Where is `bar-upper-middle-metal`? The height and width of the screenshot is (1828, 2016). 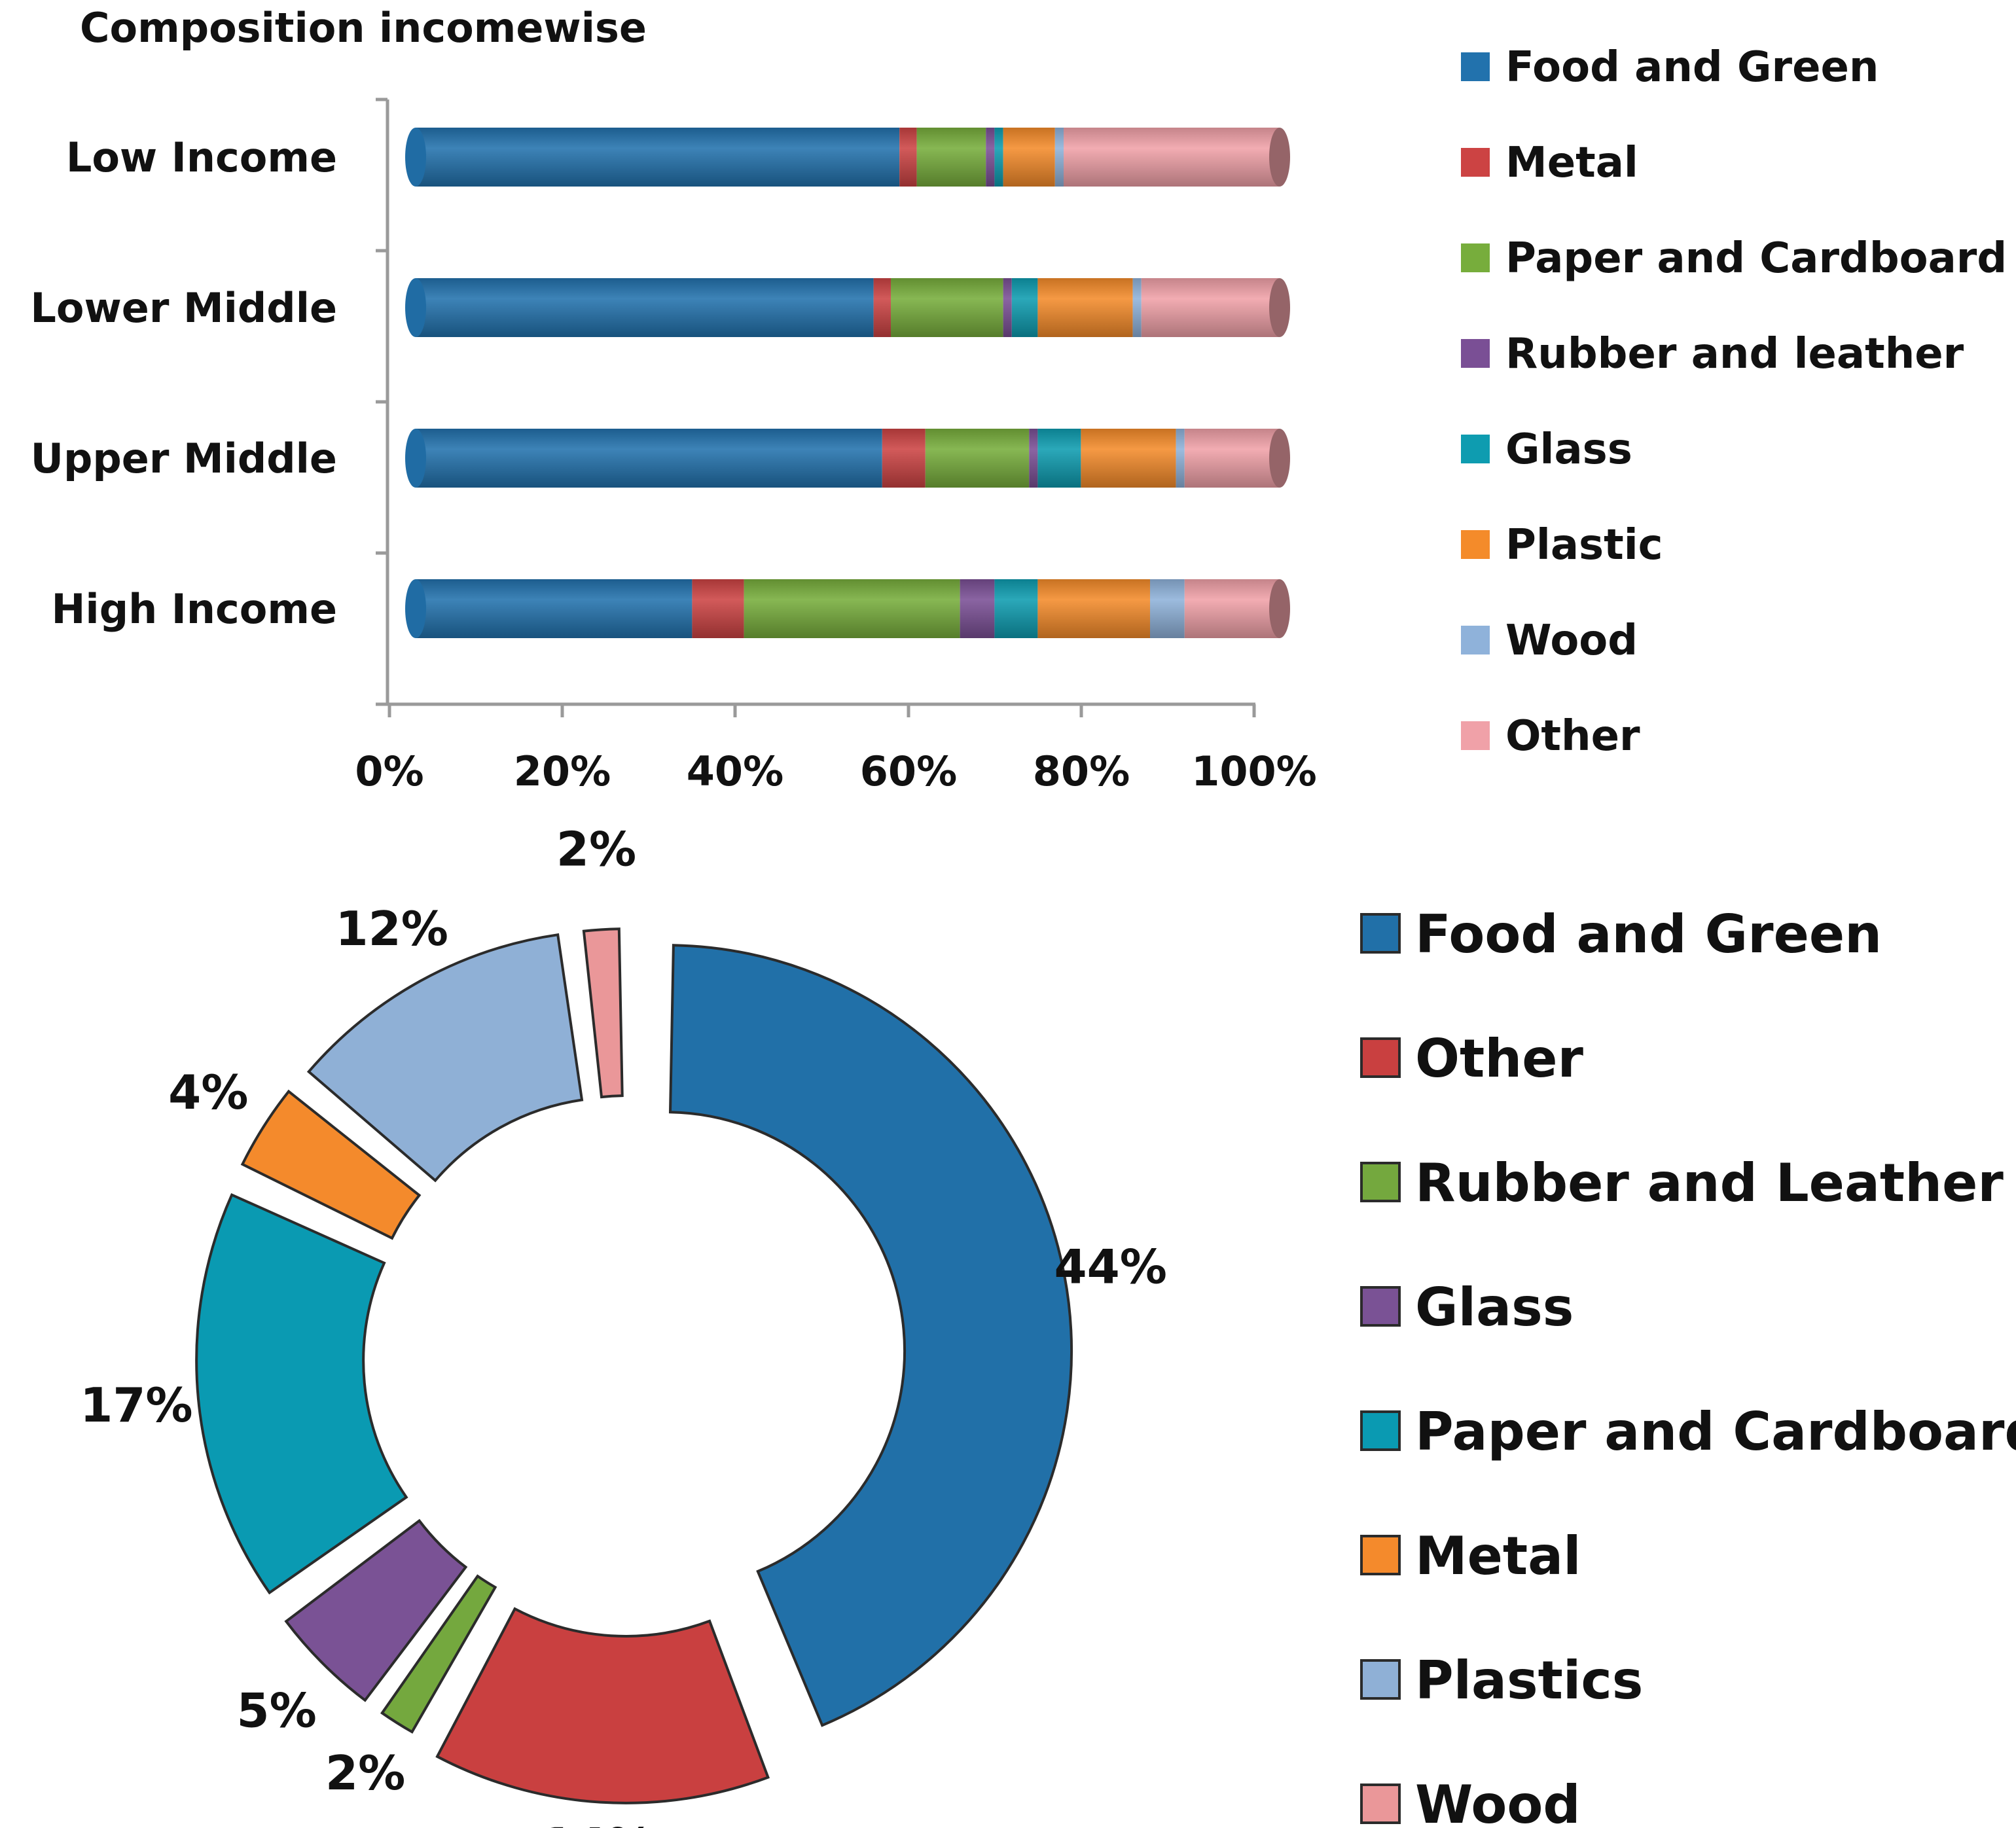 bar-upper-middle-metal is located at coordinates (904, 459).